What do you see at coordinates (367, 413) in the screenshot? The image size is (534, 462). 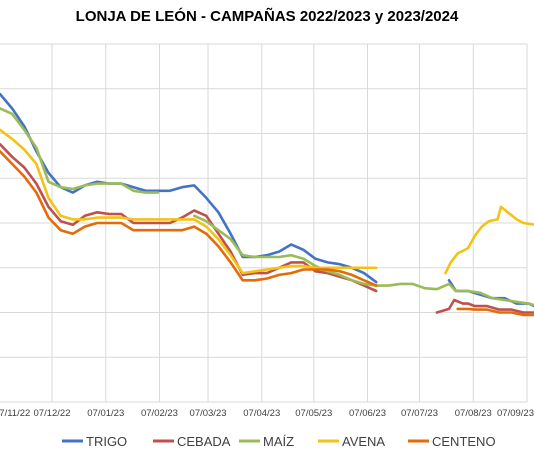 I see `x-tick-label: 07/06/23` at bounding box center [367, 413].